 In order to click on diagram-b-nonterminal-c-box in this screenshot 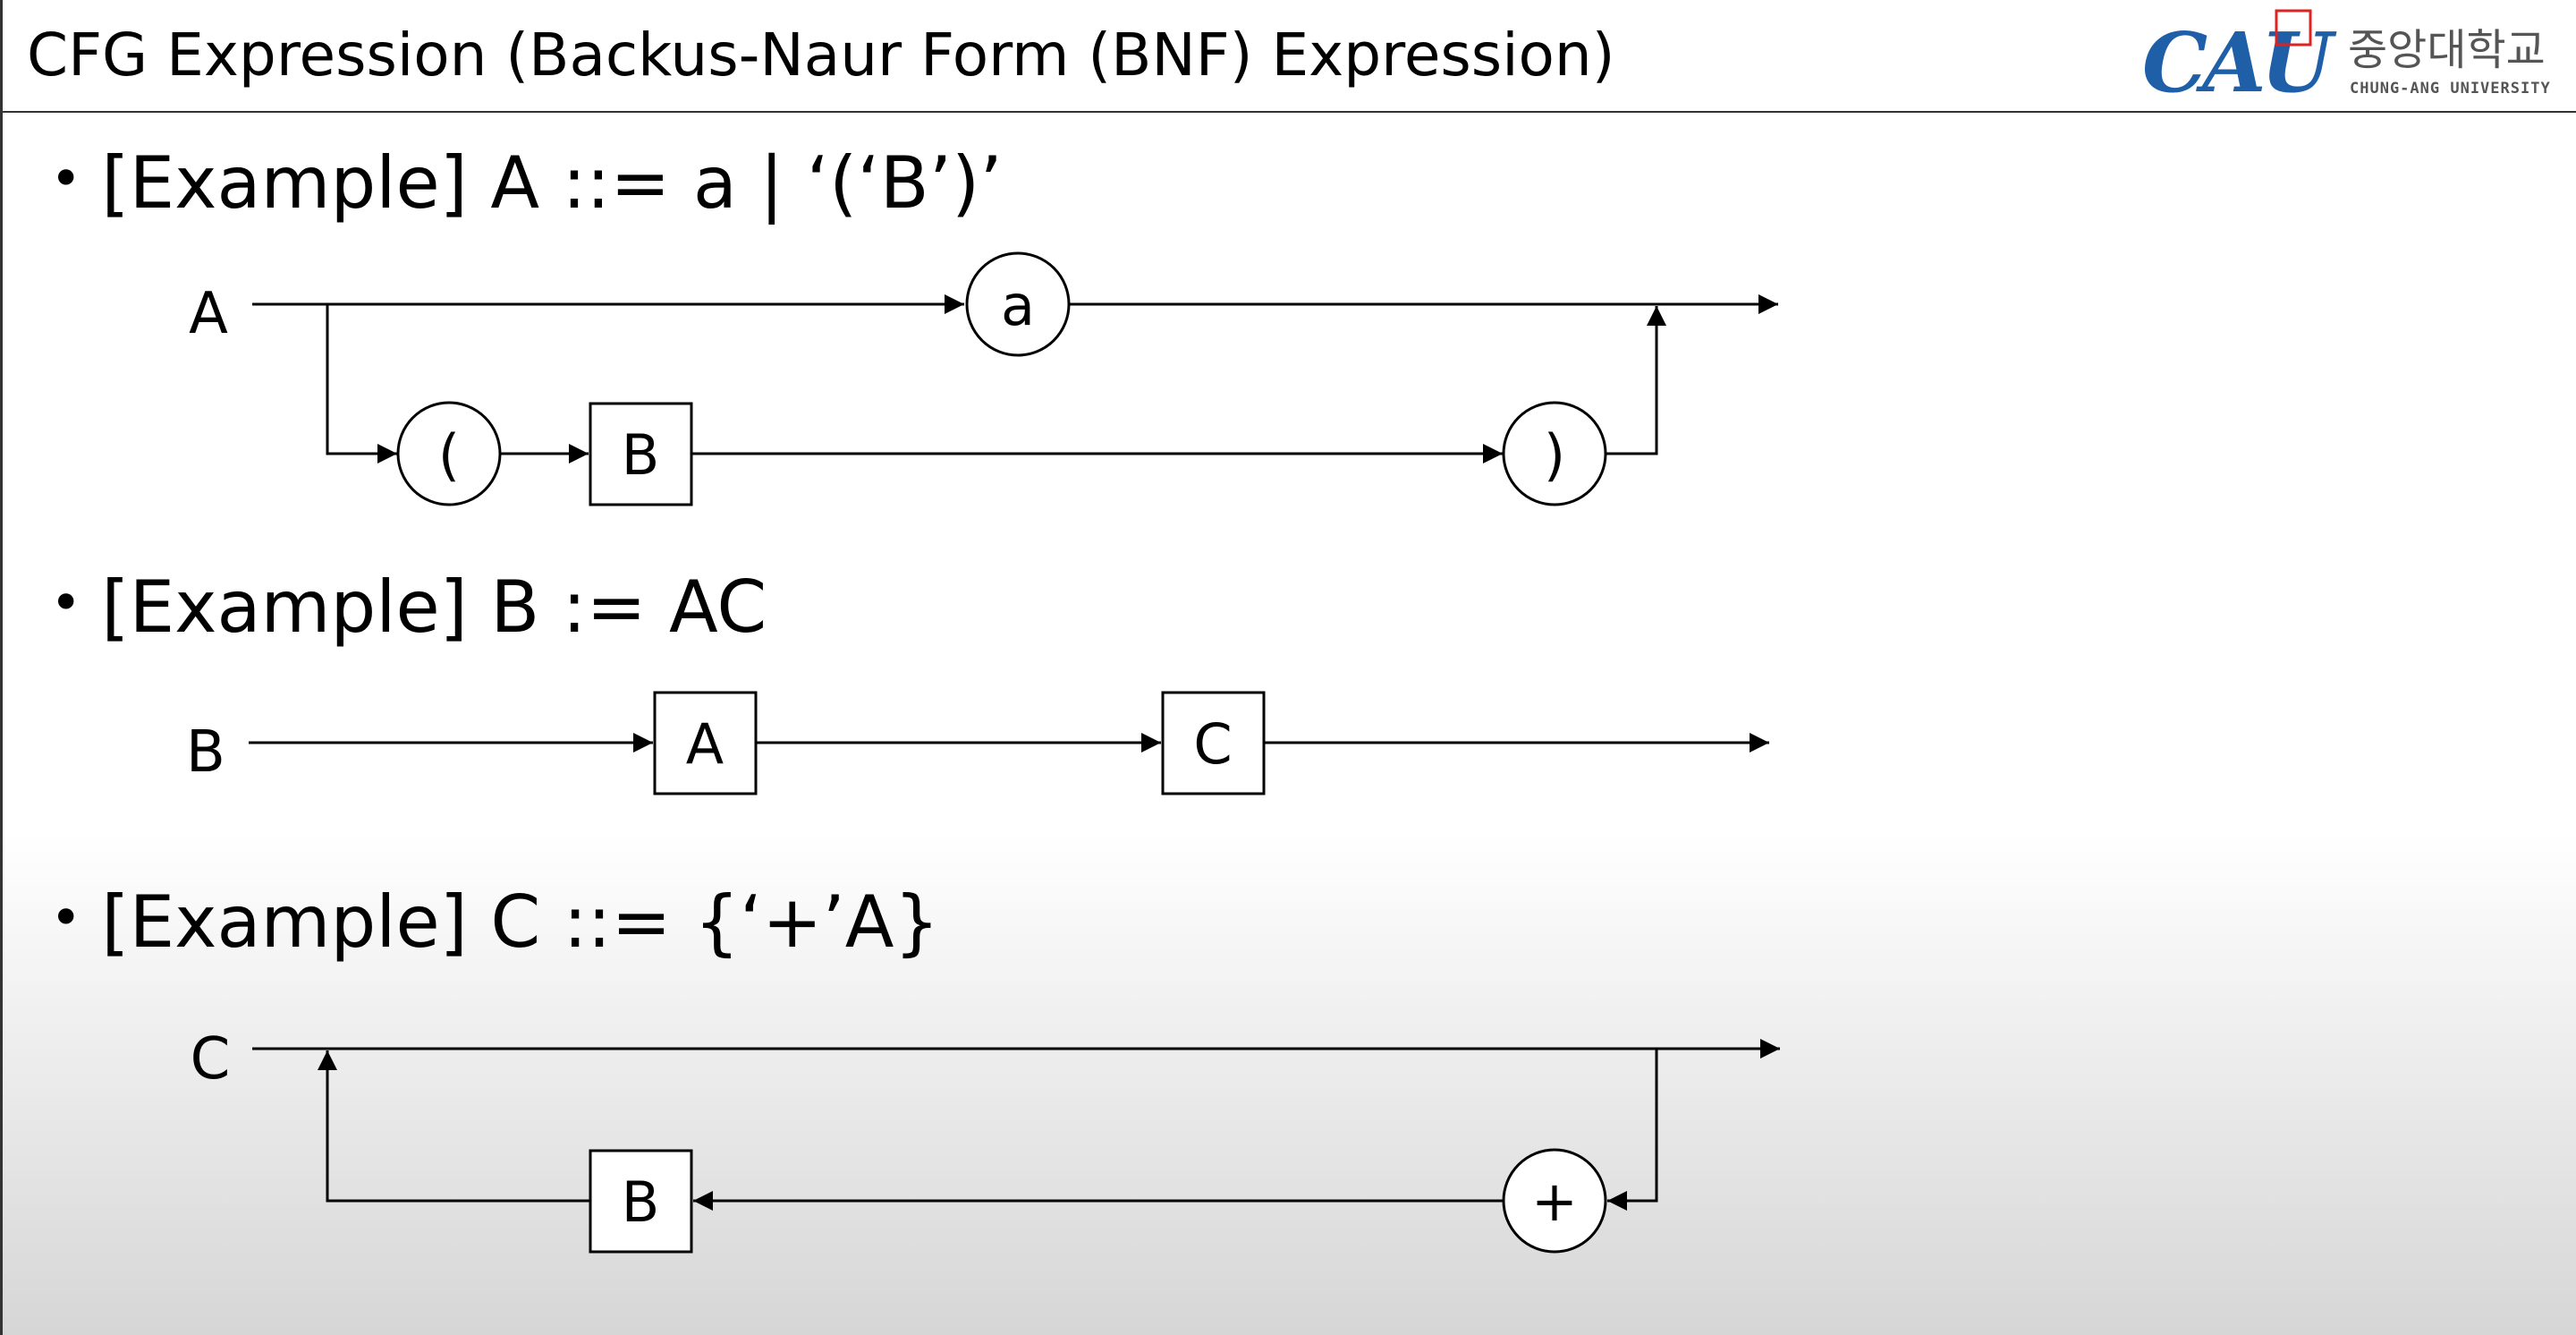, I will do `click(1213, 743)`.